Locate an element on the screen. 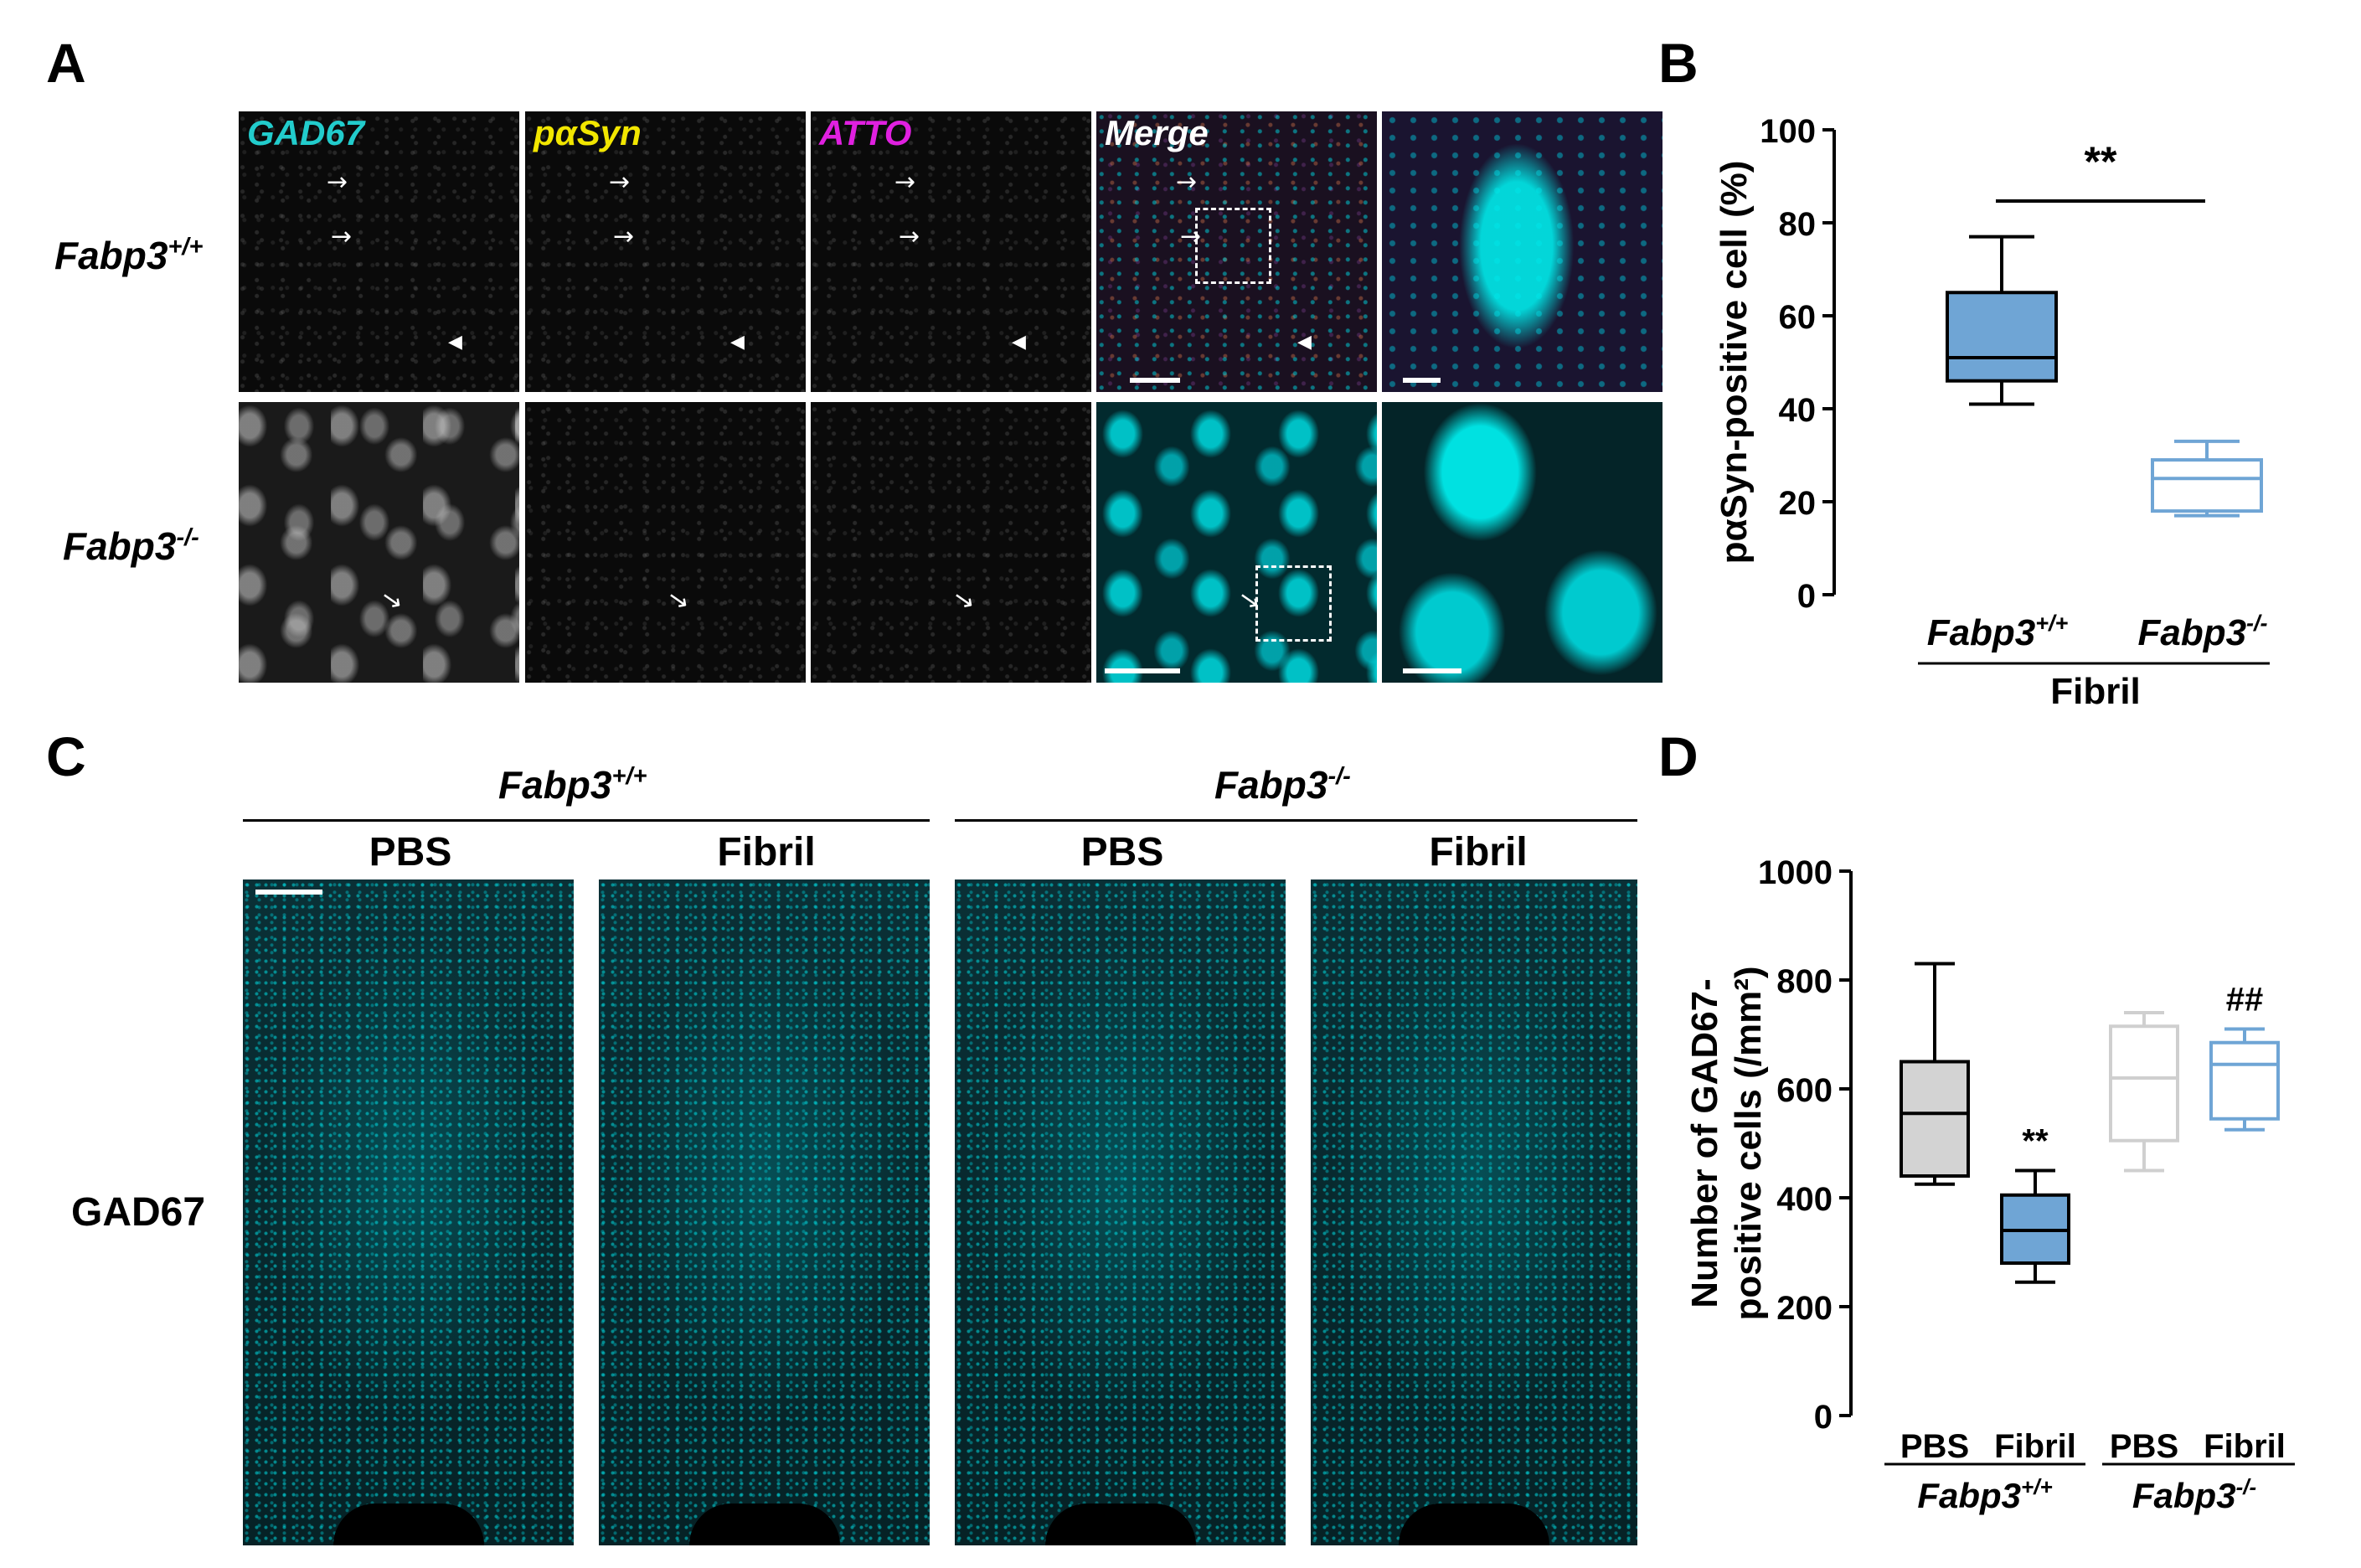 The image size is (2361, 1568). y-tick-label: 800 is located at coordinates (1804, 981).